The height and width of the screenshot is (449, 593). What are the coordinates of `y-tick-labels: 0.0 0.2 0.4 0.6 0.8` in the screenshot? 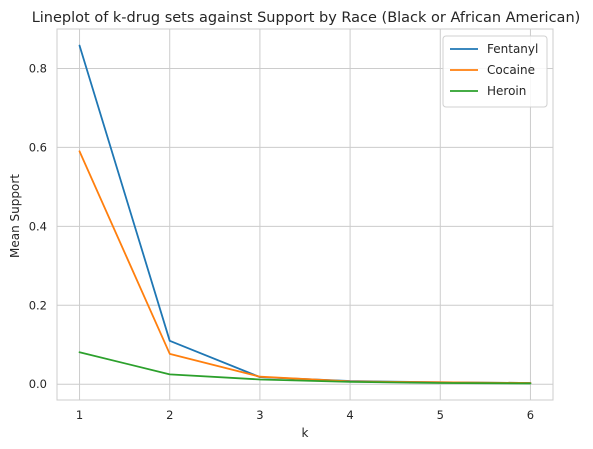 It's located at (38, 226).